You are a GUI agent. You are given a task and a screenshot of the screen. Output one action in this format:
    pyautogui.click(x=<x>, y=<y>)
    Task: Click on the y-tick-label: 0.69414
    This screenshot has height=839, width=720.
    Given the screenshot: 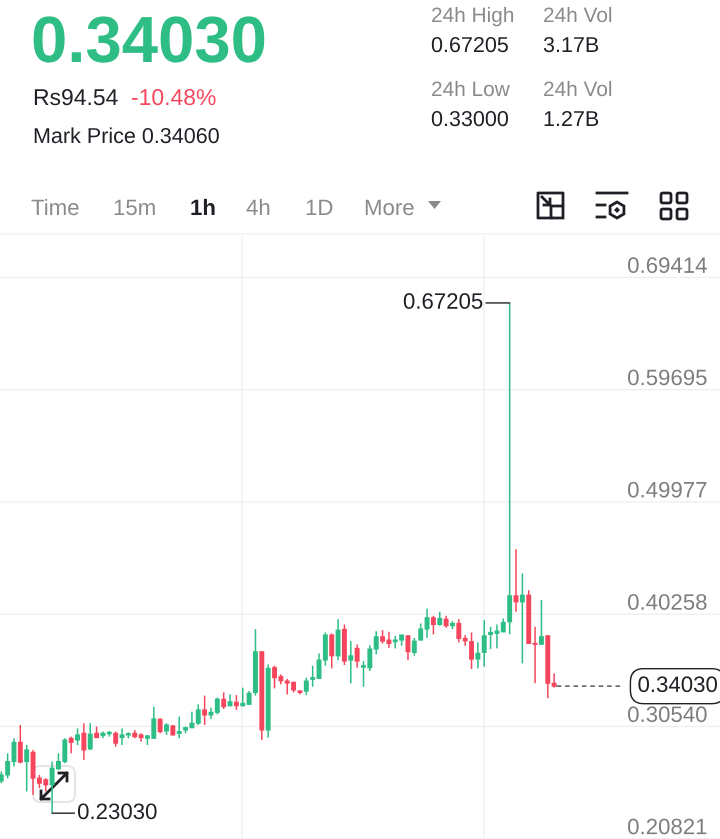 What is the action you would take?
    pyautogui.click(x=667, y=265)
    